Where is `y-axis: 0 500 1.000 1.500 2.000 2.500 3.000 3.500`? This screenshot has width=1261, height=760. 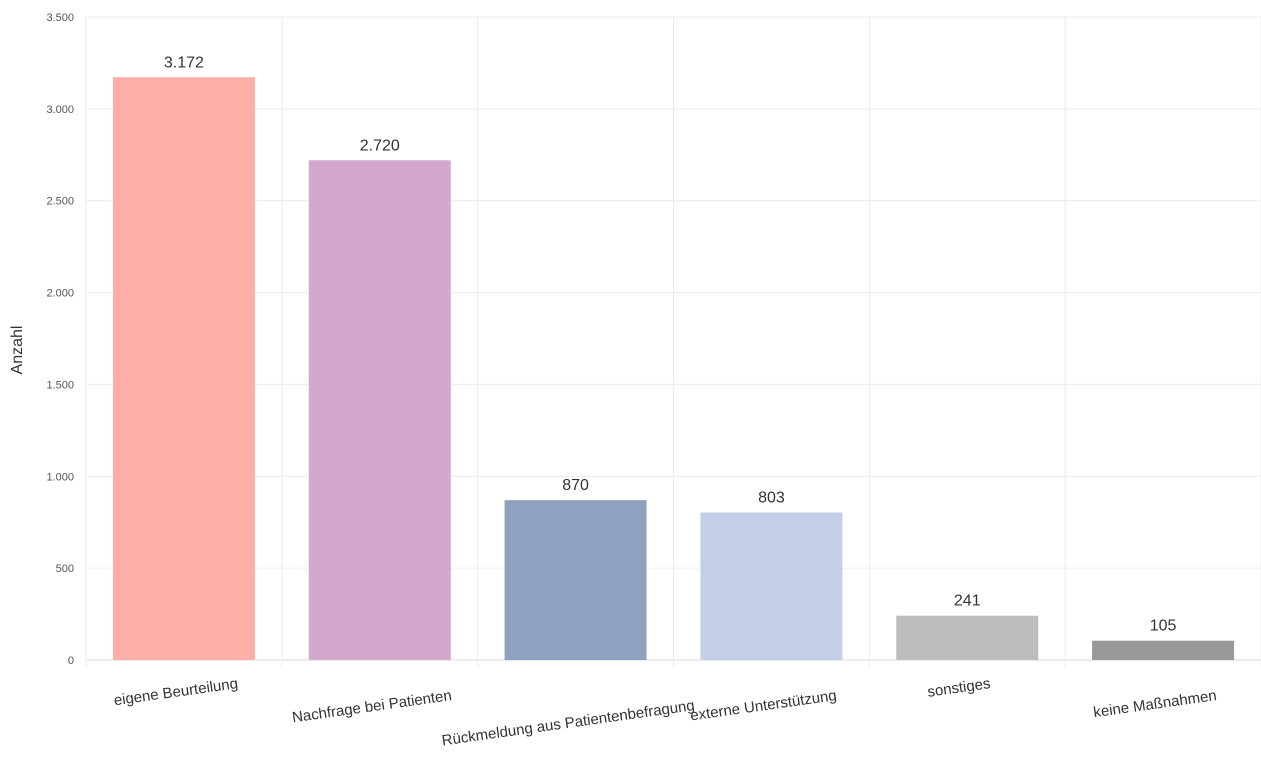
y-axis: 0 500 1.000 1.500 2.000 2.500 3.000 3.500 is located at coordinates (60, 339).